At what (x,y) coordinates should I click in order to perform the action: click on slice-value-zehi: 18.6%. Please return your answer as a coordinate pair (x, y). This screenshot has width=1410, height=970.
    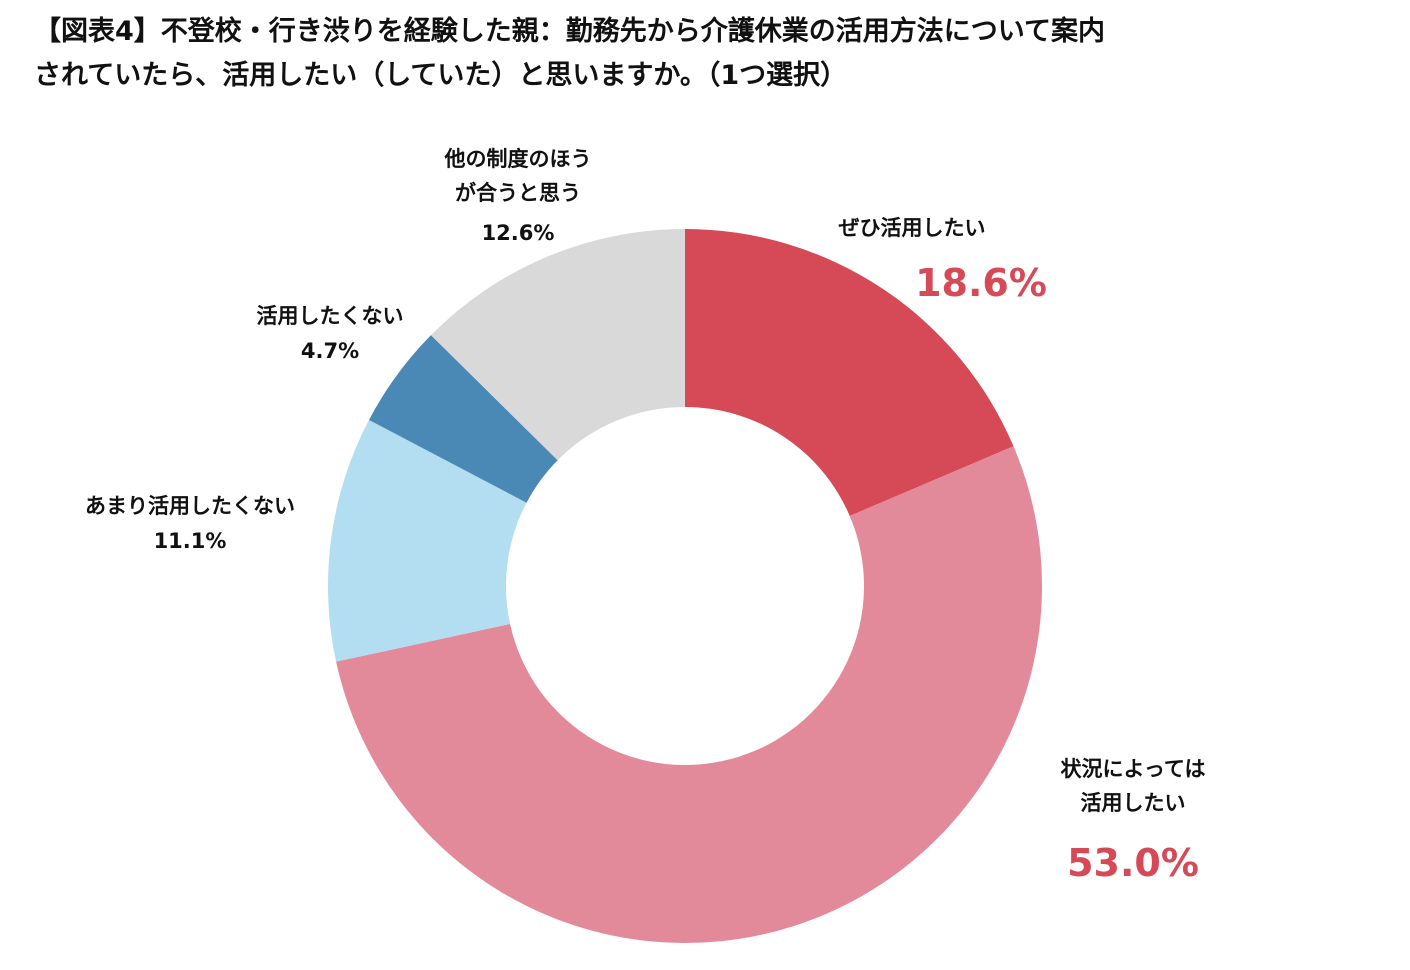
    Looking at the image, I should click on (981, 283).